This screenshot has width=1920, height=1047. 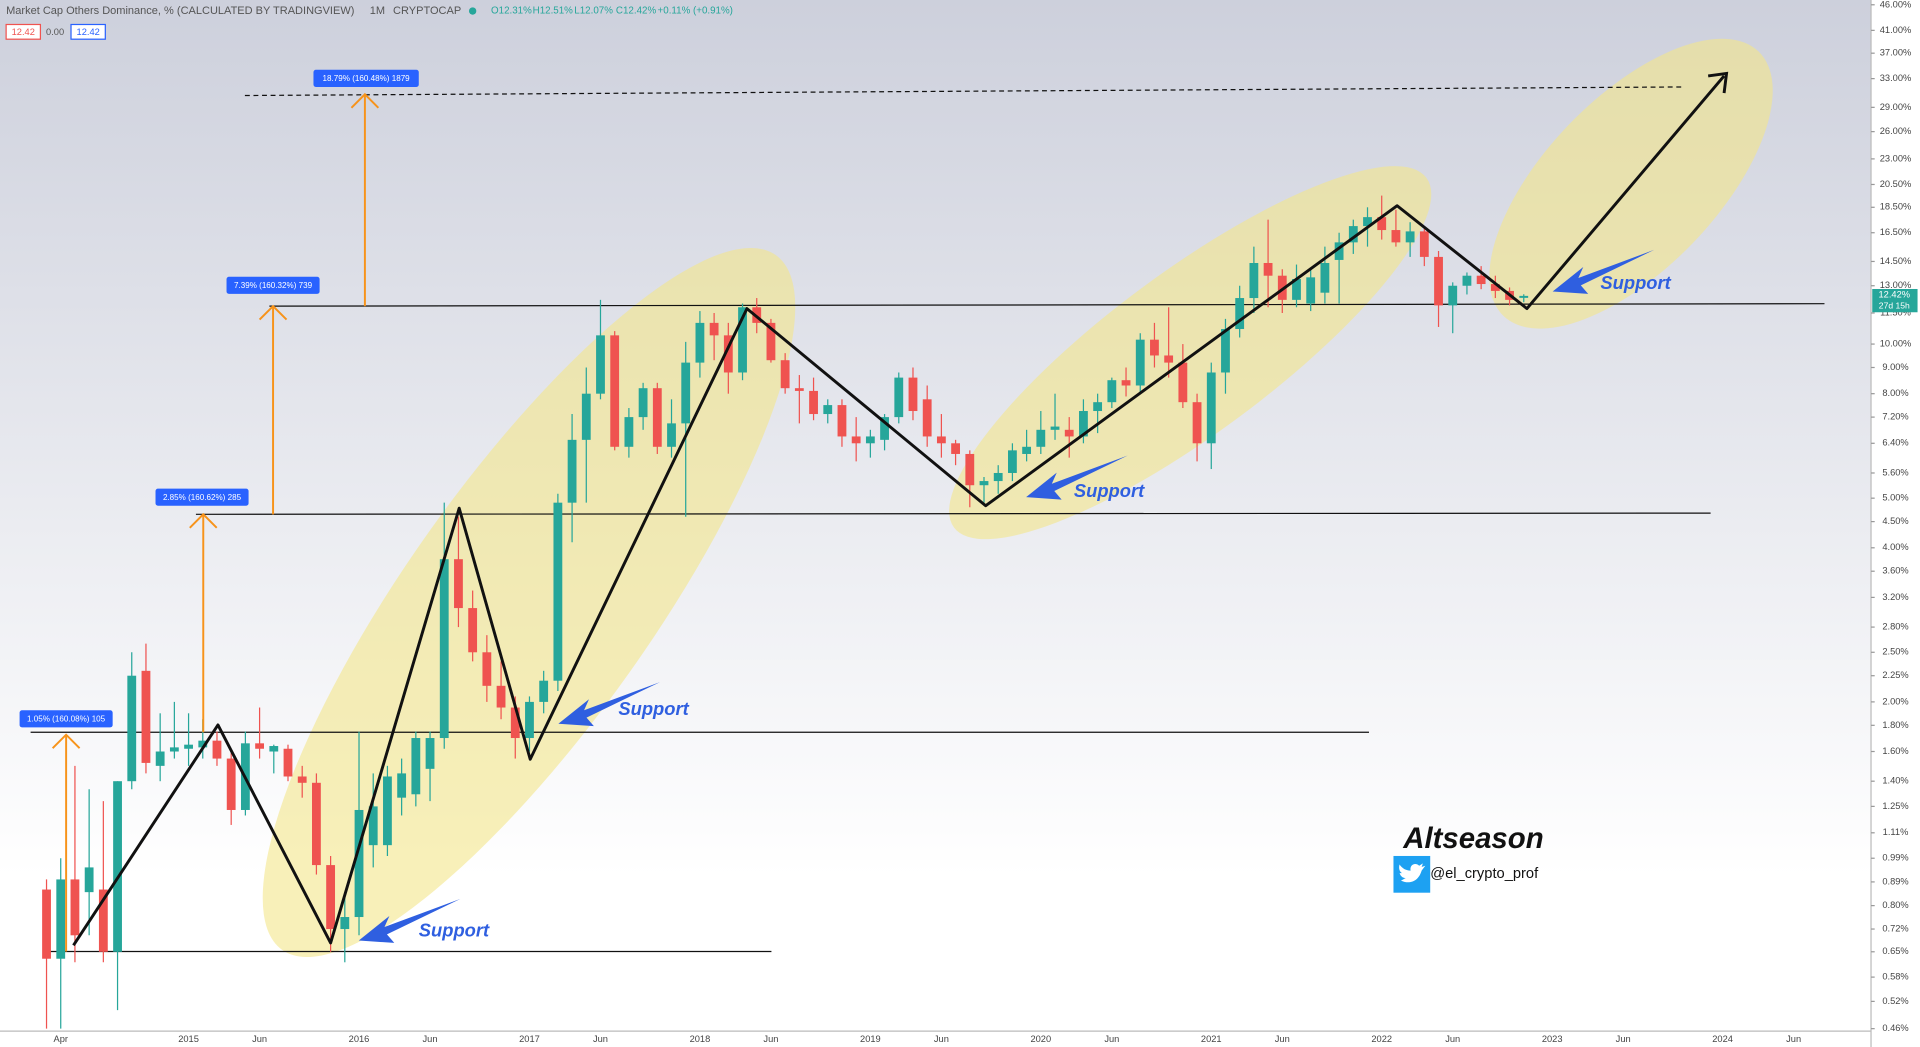 What do you see at coordinates (1412, 873) in the screenshot?
I see `twitter-bird` at bounding box center [1412, 873].